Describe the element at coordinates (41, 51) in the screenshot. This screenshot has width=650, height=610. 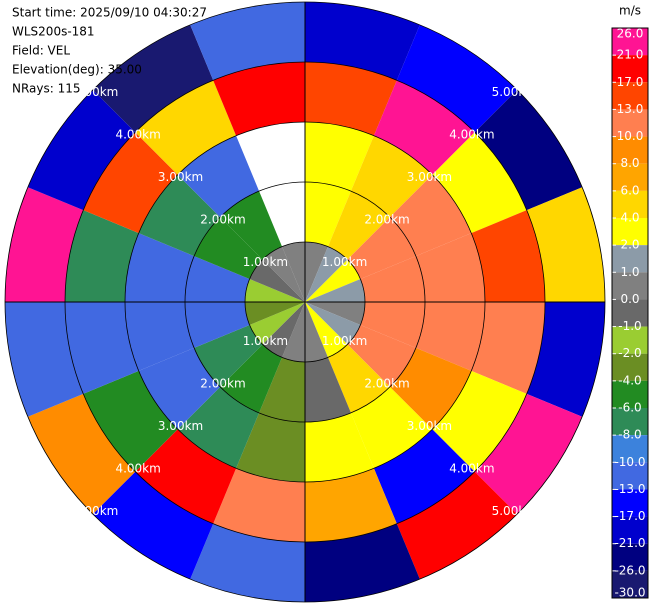
I see `header-line: Field: VEL` at that location.